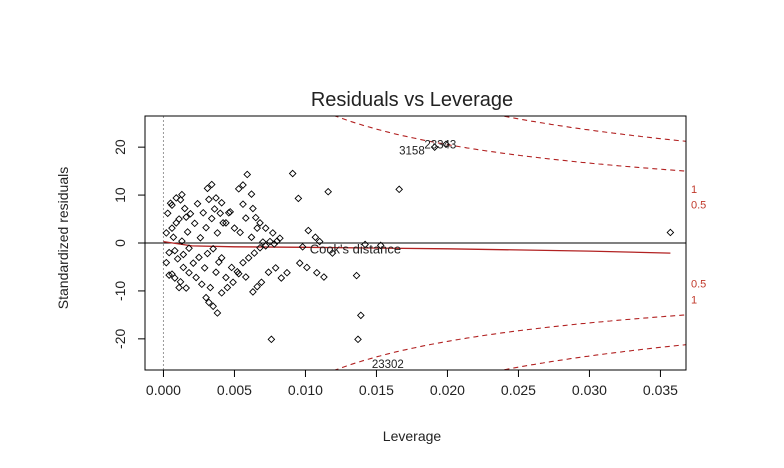 The width and height of the screenshot is (784, 468). Describe the element at coordinates (447, 390) in the screenshot. I see `x-tick-label: 0.020` at that location.